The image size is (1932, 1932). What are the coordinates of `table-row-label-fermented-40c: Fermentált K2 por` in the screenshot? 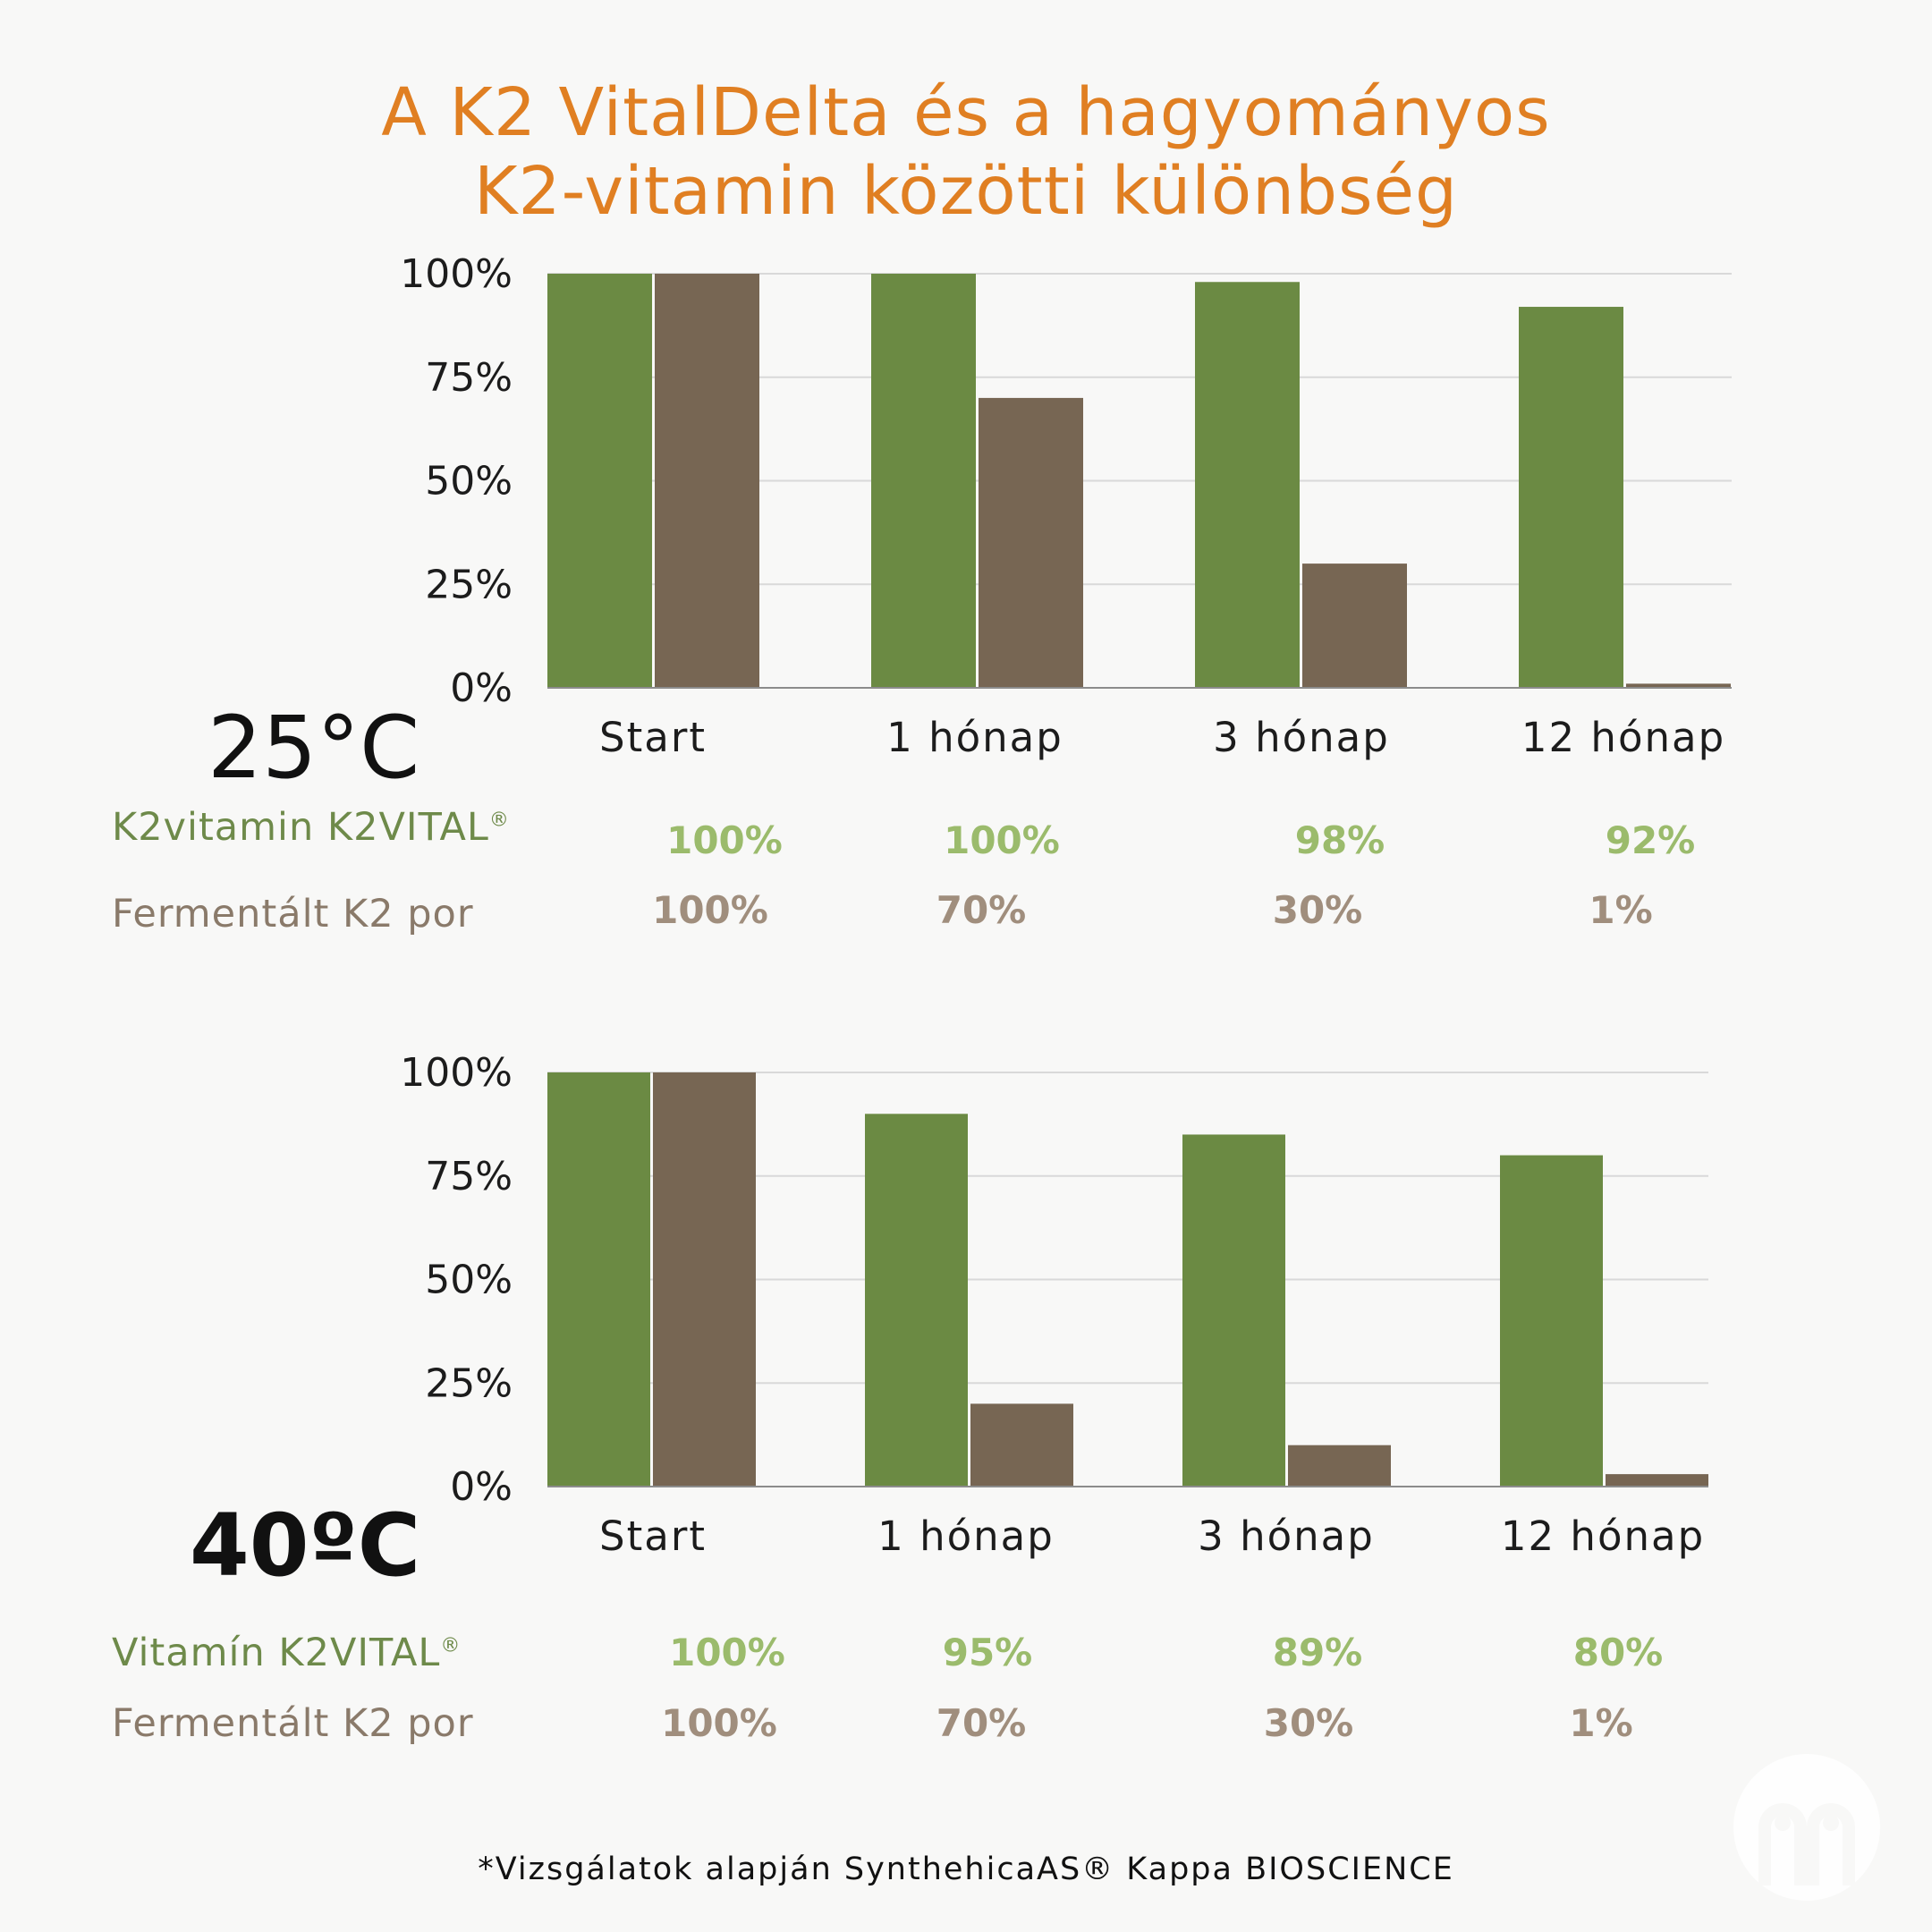 It's located at (293, 1723).